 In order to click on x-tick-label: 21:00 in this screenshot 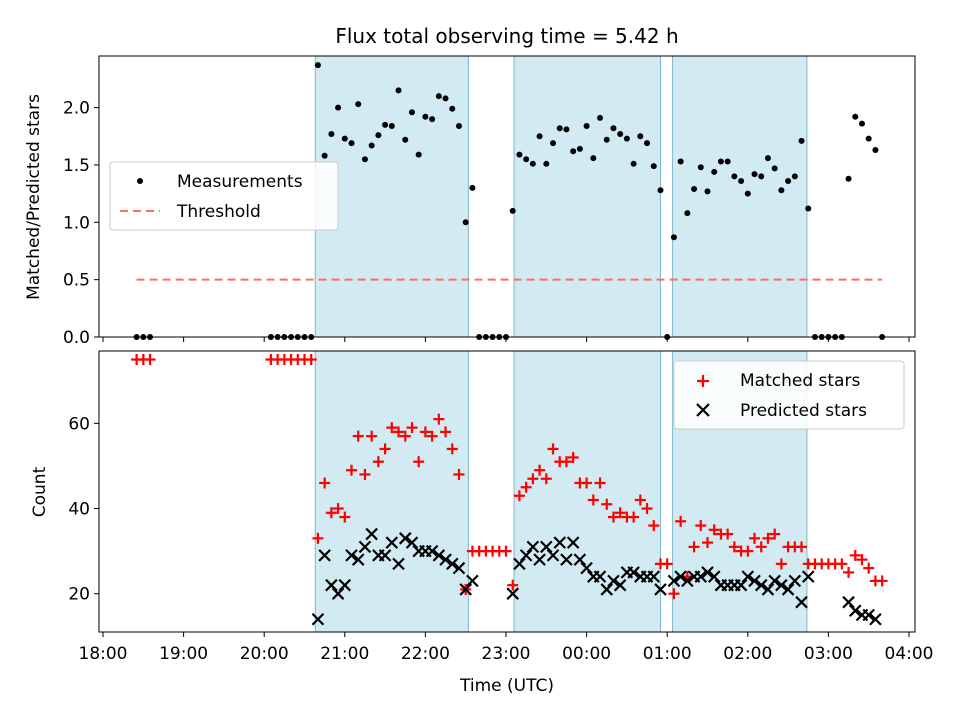, I will do `click(344, 654)`.